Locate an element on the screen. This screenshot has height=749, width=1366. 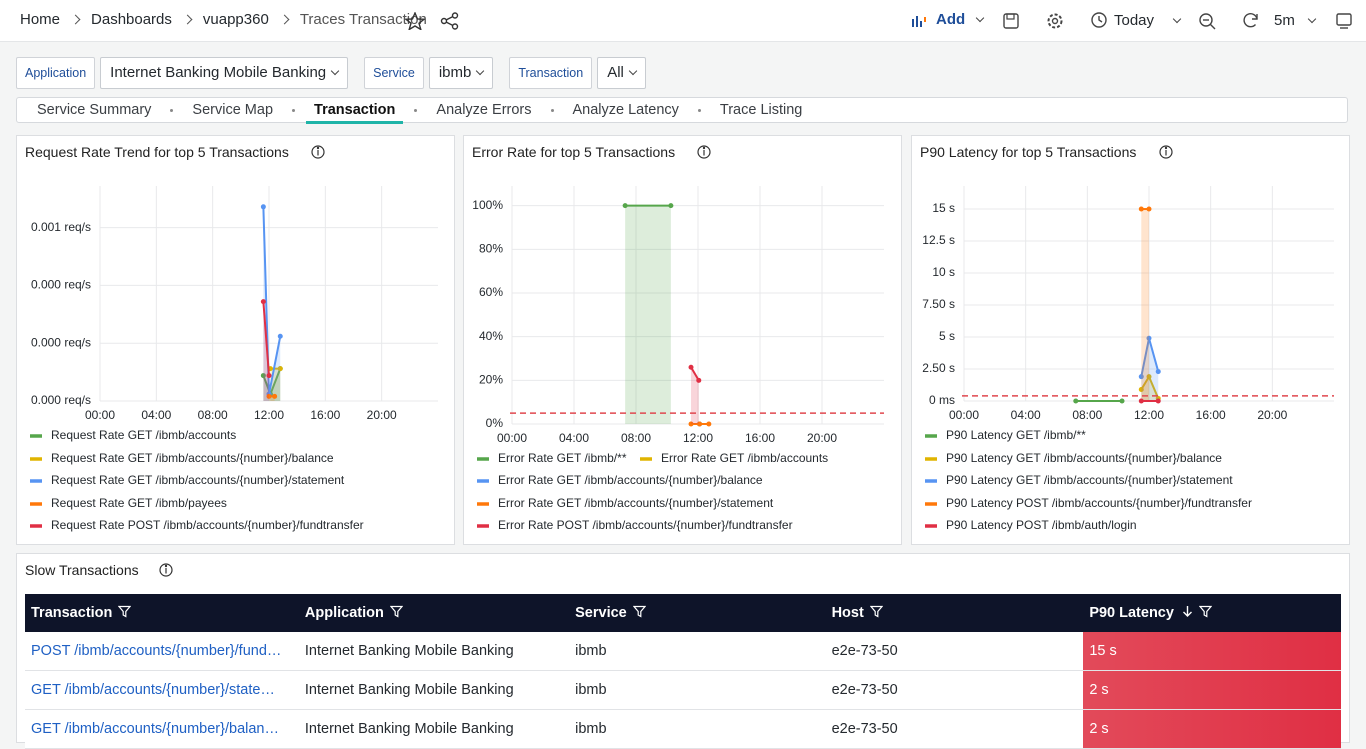
refresh-icon is located at coordinates (1251, 20).